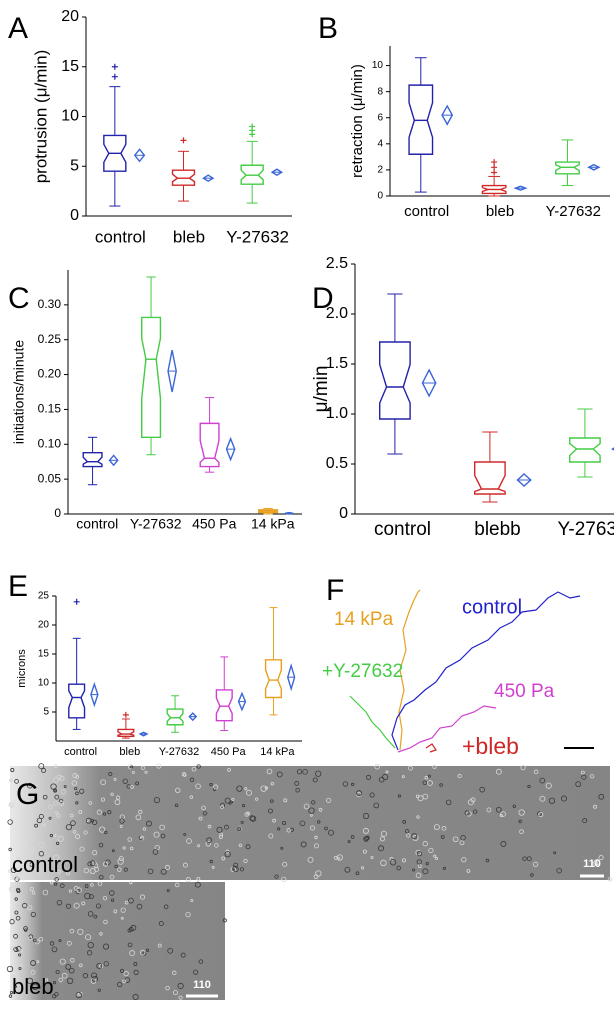  Describe the element at coordinates (372, 722) in the screenshot. I see `track` at that location.